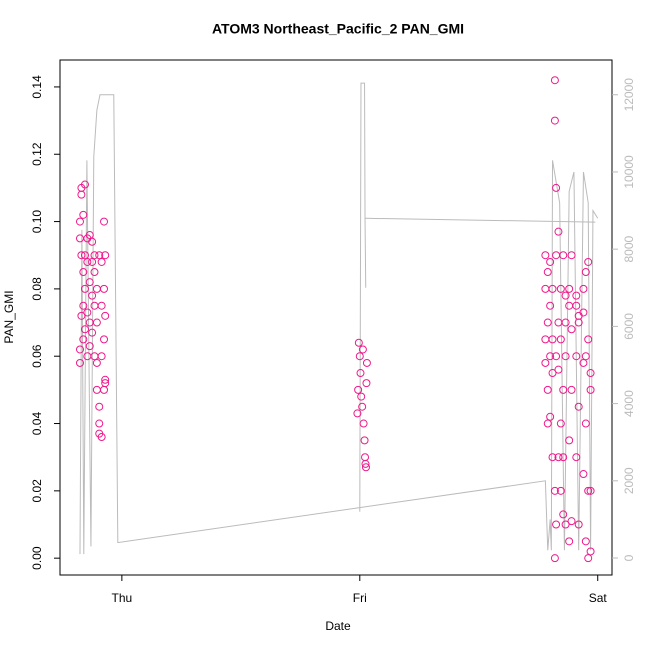 The image size is (650, 650). What do you see at coordinates (629, 557) in the screenshot?
I see `y2-tick-label: 0` at bounding box center [629, 557].